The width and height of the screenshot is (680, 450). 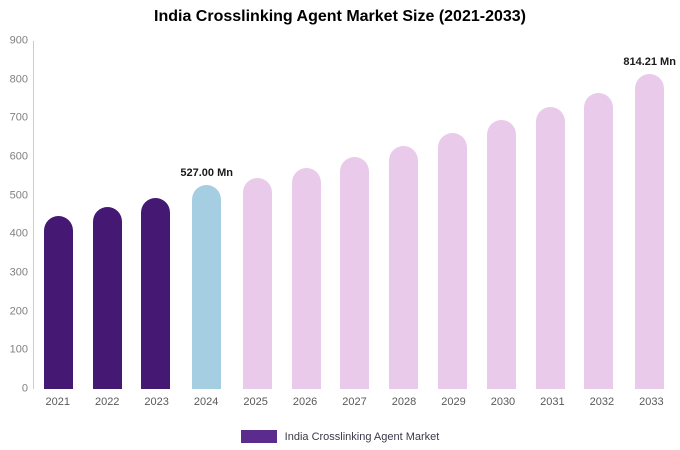 I want to click on x-tick-label: 2027, so click(x=354, y=402).